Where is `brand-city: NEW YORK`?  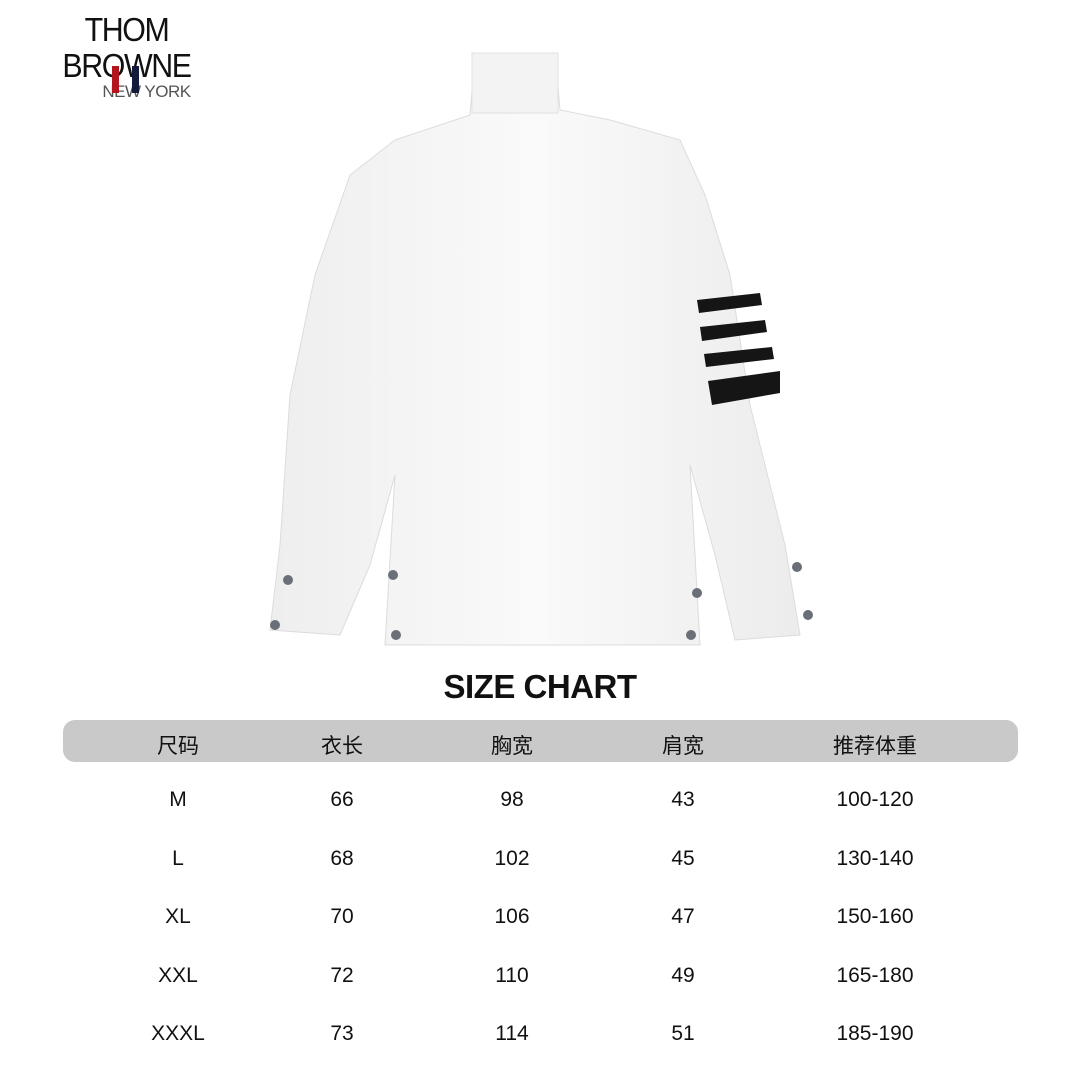 brand-city: NEW YORK is located at coordinates (146, 91).